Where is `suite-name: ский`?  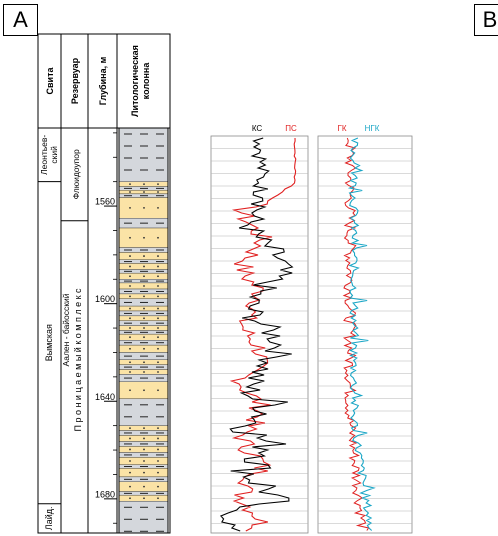
suite-name: ский is located at coordinates (54, 155).